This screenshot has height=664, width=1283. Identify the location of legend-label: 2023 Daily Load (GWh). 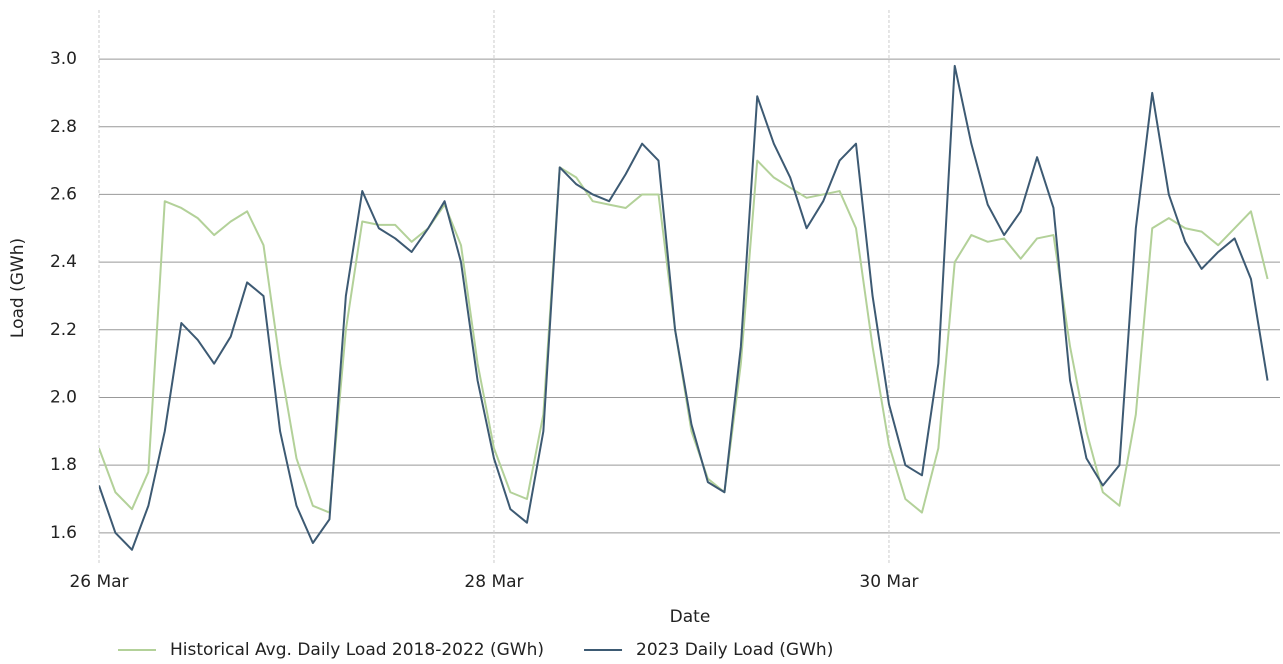
(734, 650).